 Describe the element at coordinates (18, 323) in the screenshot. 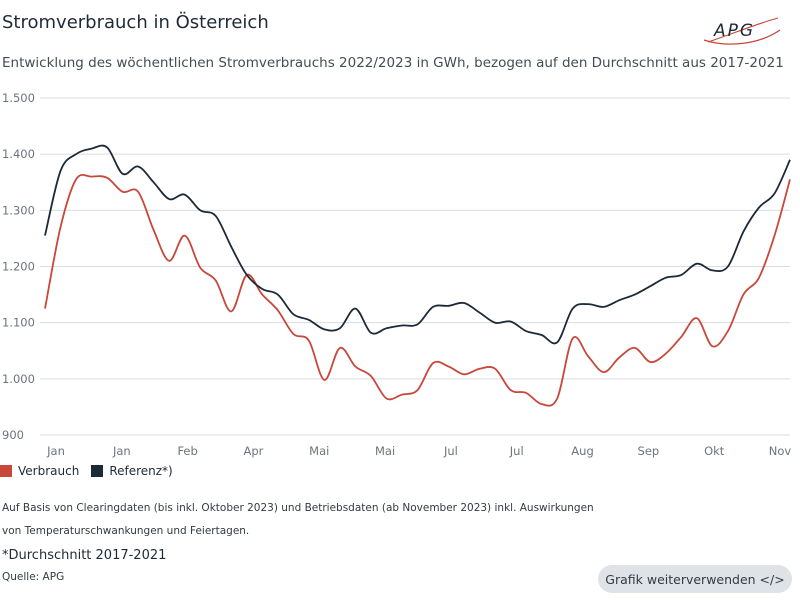

I see `y-tick-label: 1.100` at that location.